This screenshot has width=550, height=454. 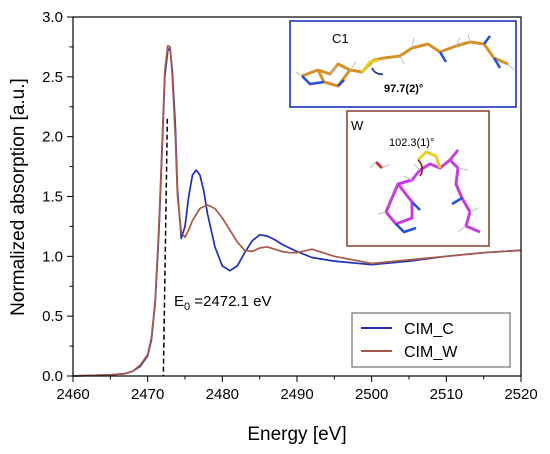 I want to click on inset-w: W 102.3(1)°, so click(x=418, y=178).